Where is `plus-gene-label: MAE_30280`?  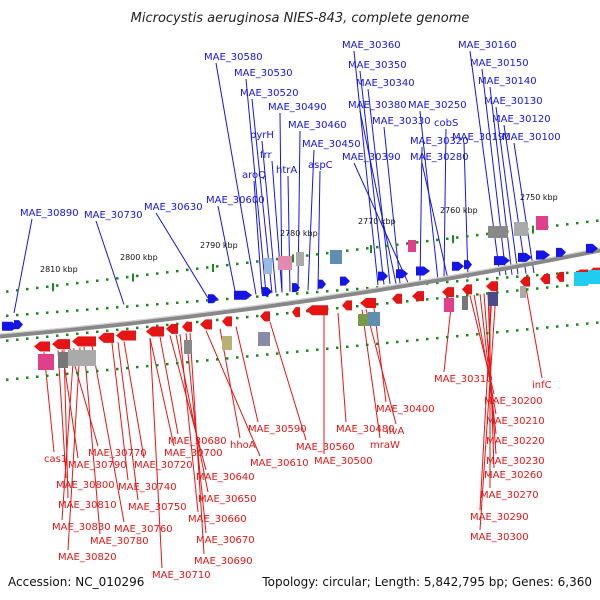 plus-gene-label: MAE_30280 is located at coordinates (439, 157).